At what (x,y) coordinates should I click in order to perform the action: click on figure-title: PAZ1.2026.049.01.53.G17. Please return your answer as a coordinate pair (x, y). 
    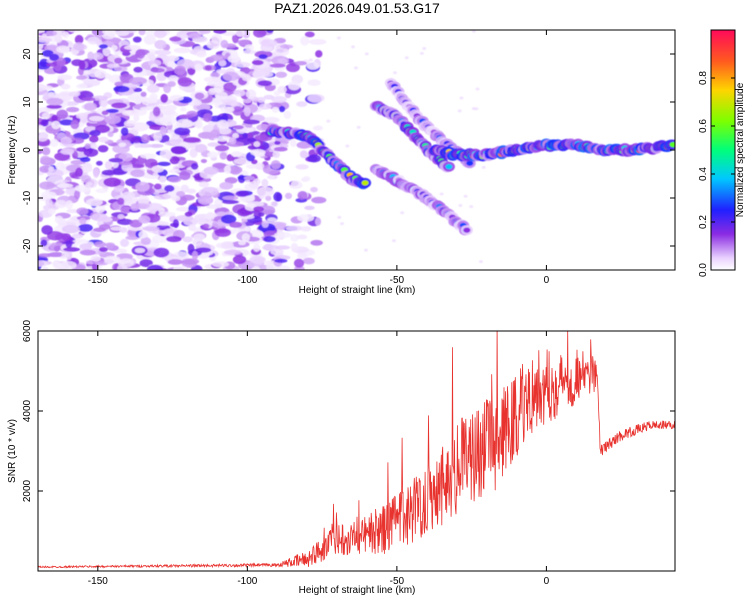
    Looking at the image, I should click on (357, 8).